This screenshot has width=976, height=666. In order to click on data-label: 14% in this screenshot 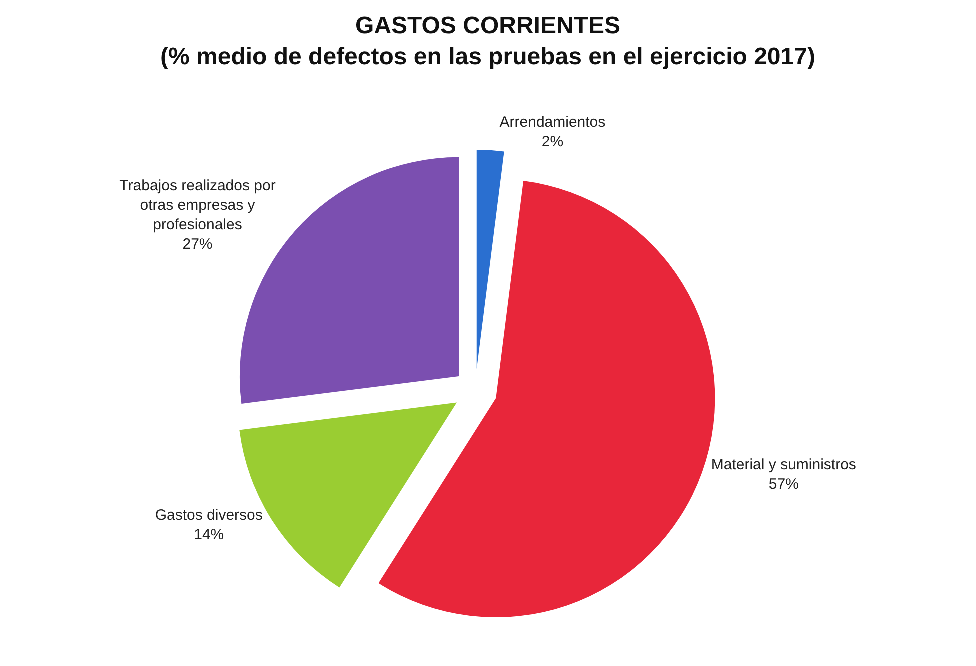, I will do `click(209, 535)`.